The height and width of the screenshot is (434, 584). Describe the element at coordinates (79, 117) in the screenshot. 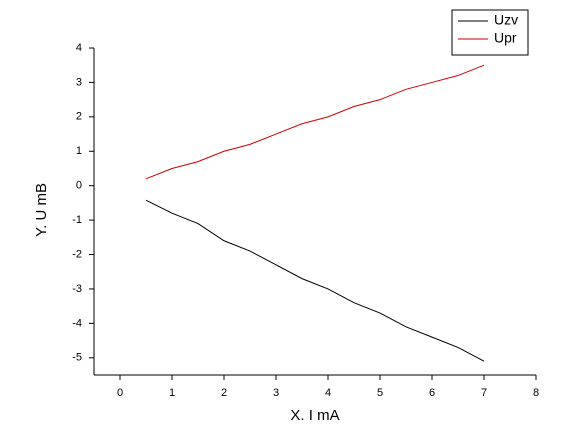

I see `y-tick-label: 2` at that location.